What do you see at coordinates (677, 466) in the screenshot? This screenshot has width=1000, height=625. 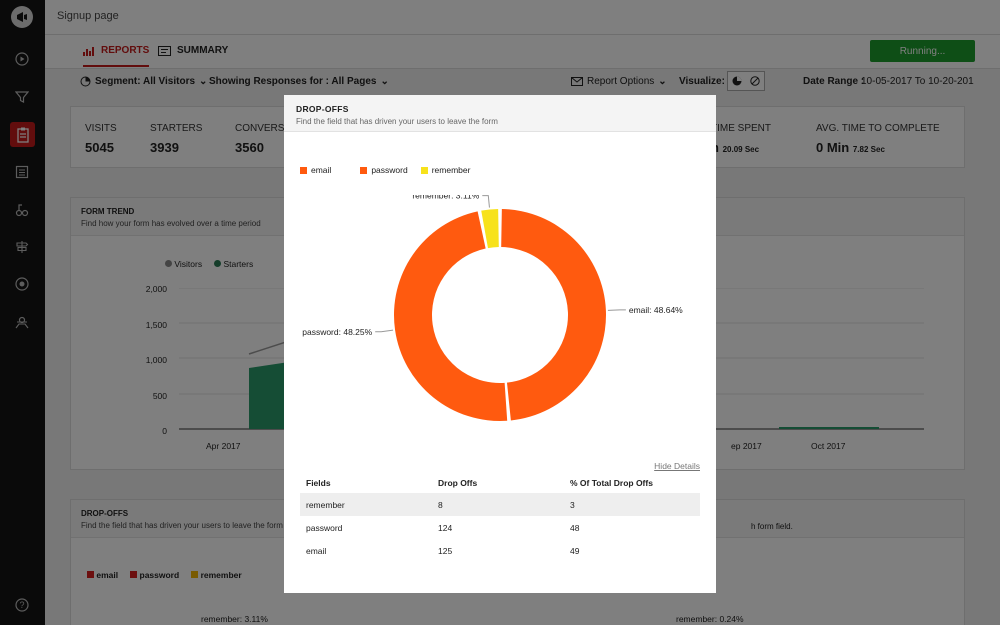 I see `hide-details-link: Hide Details` at bounding box center [677, 466].